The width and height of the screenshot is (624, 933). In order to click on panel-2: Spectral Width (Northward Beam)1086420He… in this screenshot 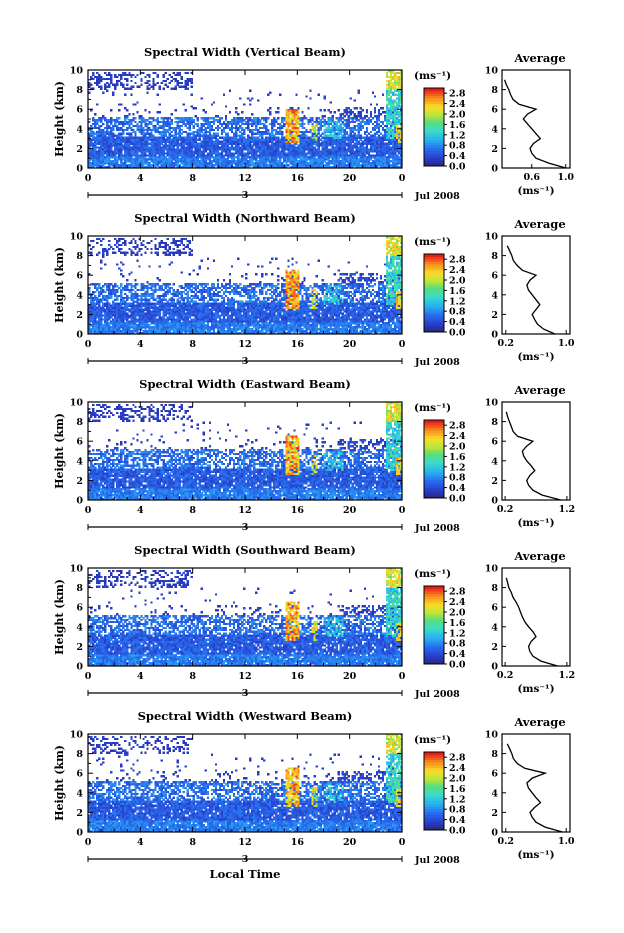, I will do `click(314, 289)`.